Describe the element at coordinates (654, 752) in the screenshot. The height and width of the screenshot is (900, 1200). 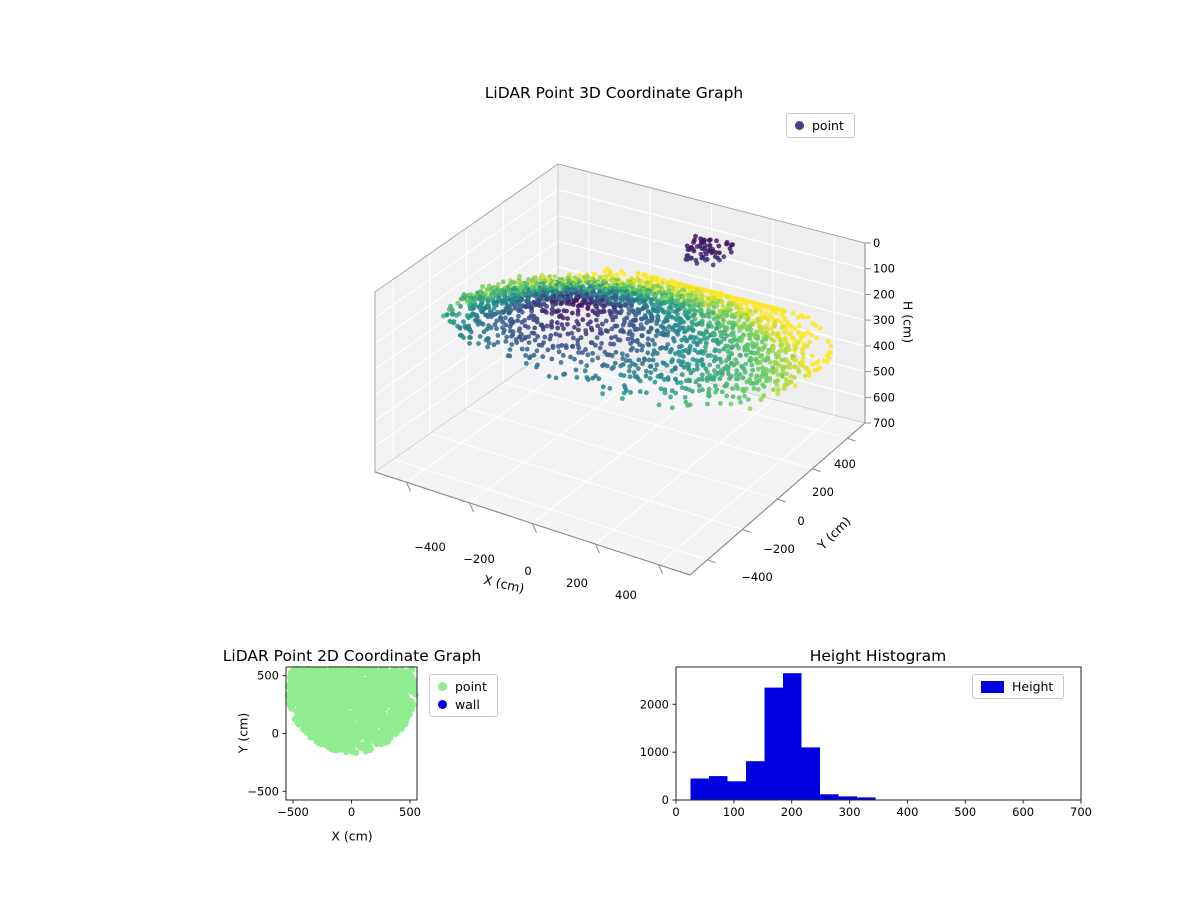
I see `svg-text: 1000` at that location.